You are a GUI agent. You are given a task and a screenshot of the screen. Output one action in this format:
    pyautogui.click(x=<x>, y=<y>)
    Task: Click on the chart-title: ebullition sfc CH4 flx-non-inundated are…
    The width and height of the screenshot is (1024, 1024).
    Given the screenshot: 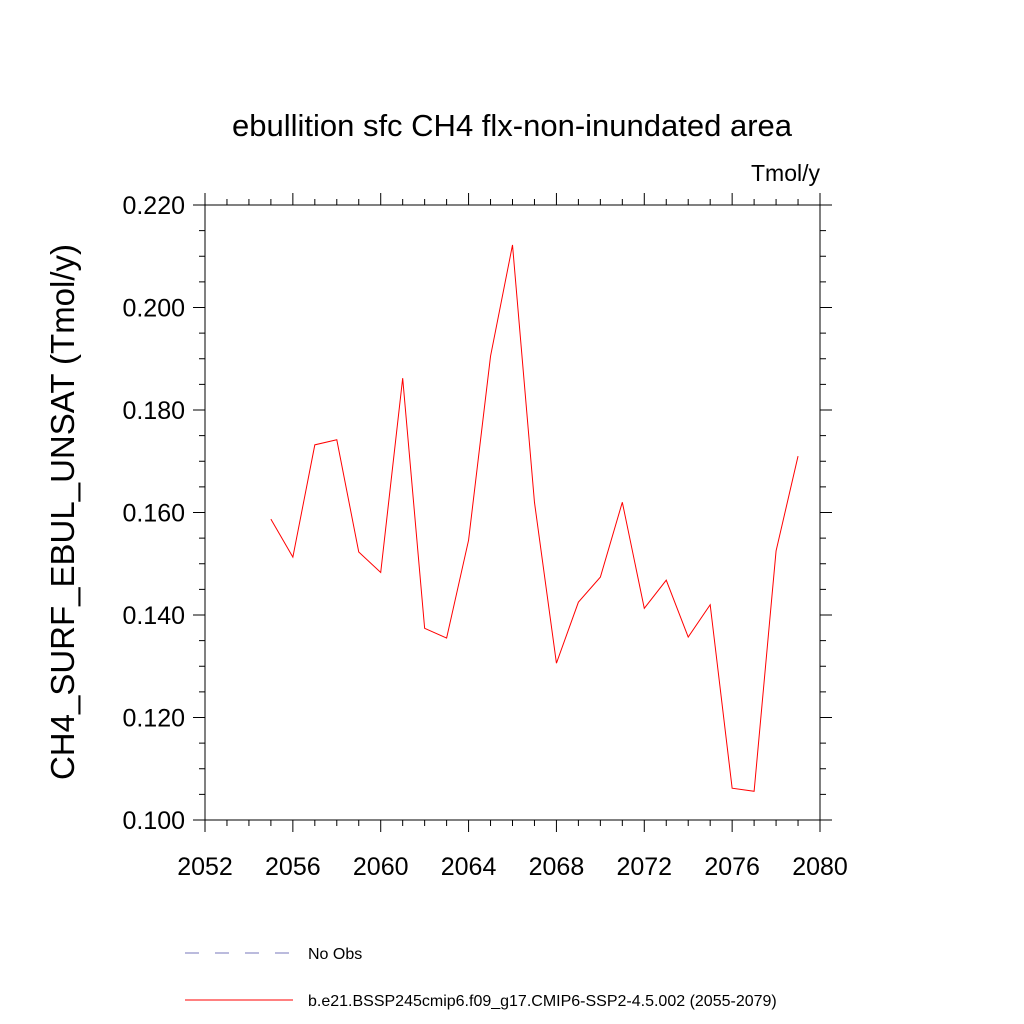 What is the action you would take?
    pyautogui.click(x=512, y=125)
    